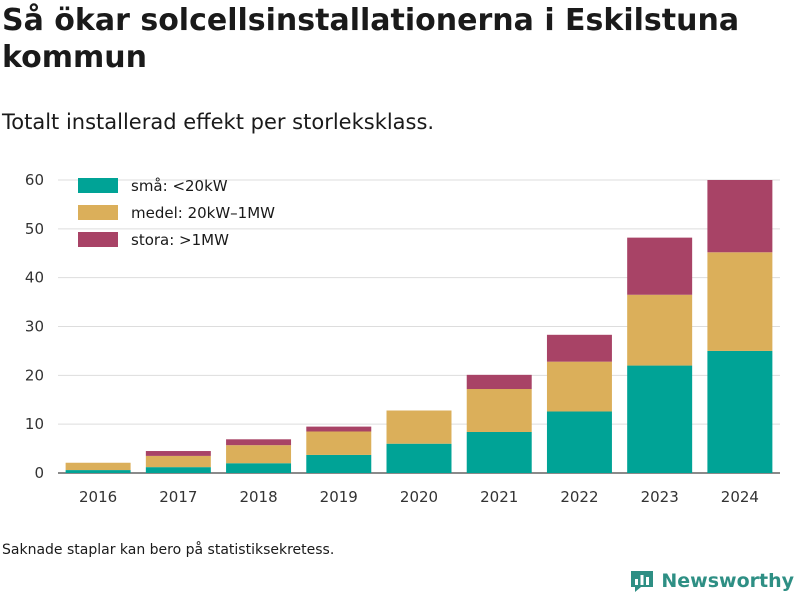 Image resolution: width=800 pixels, height=600 pixels. What do you see at coordinates (34, 229) in the screenshot?
I see `y-tick-label: 50` at bounding box center [34, 229].